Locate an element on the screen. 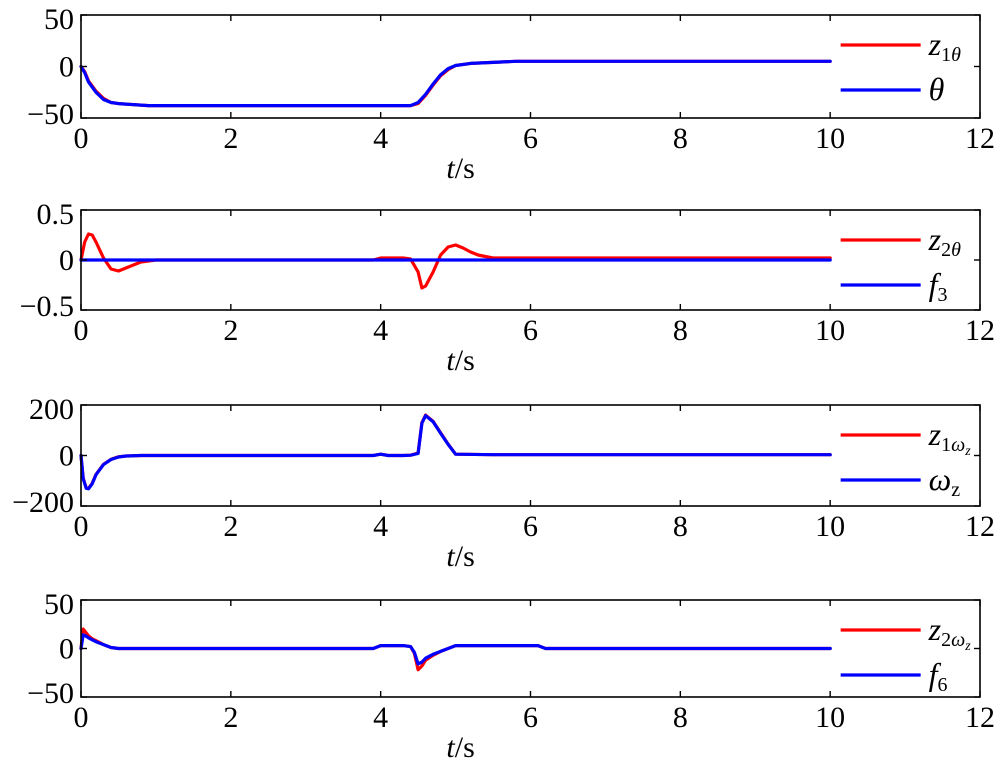 This screenshot has width=1000, height=776. legend-entry-2: f6 is located at coordinates (938, 676).